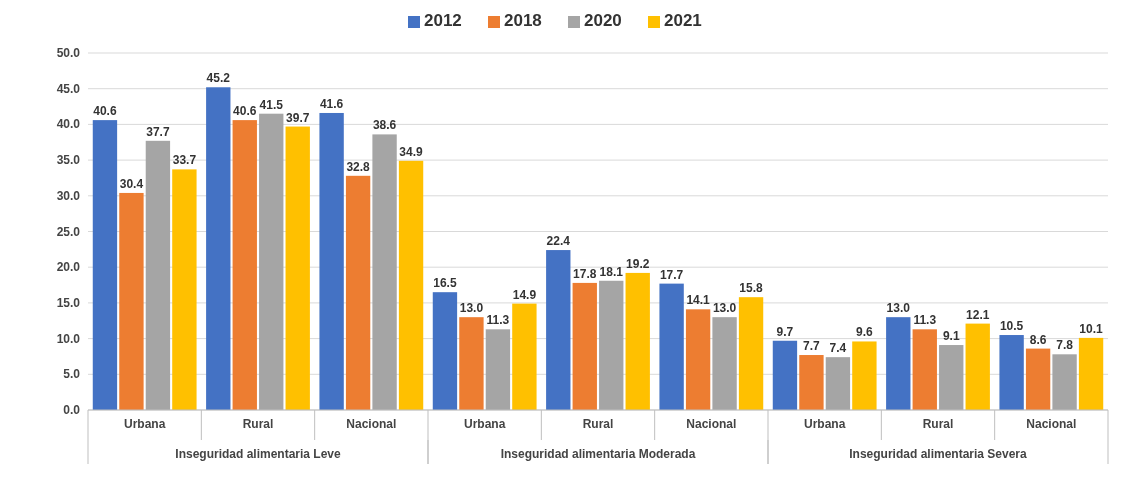 The image size is (1137, 482). Describe the element at coordinates (611, 271) in the screenshot. I see `data-label: 18.1` at that location.